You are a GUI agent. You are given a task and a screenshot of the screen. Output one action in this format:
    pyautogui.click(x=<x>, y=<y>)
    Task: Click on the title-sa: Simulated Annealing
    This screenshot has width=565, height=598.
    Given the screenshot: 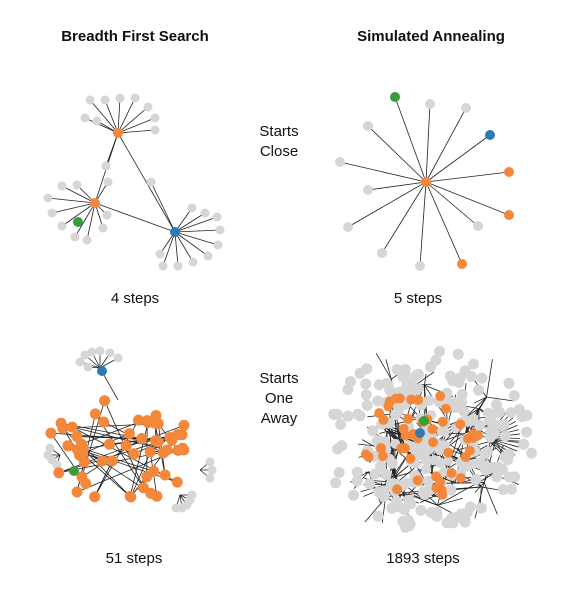 What is the action you would take?
    pyautogui.click(x=431, y=36)
    